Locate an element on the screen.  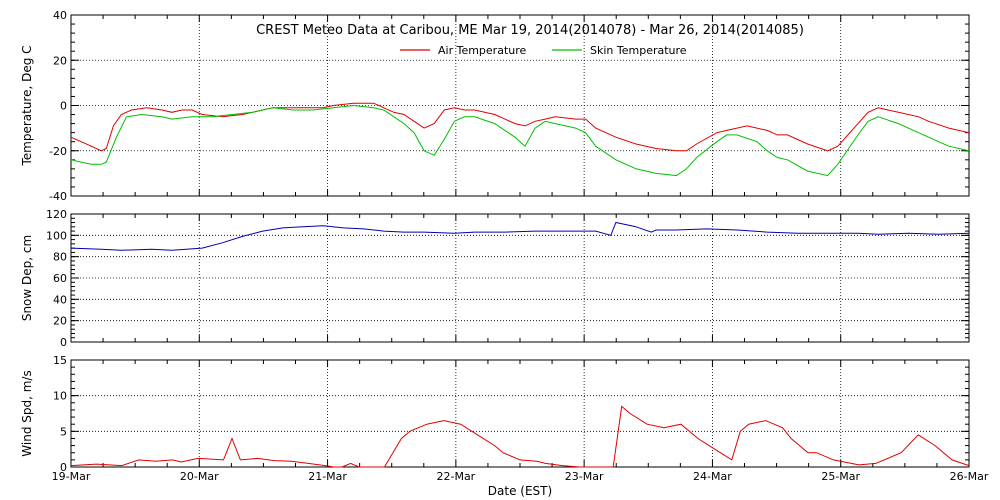
x-tick-label: 21-Mar is located at coordinates (327, 476).